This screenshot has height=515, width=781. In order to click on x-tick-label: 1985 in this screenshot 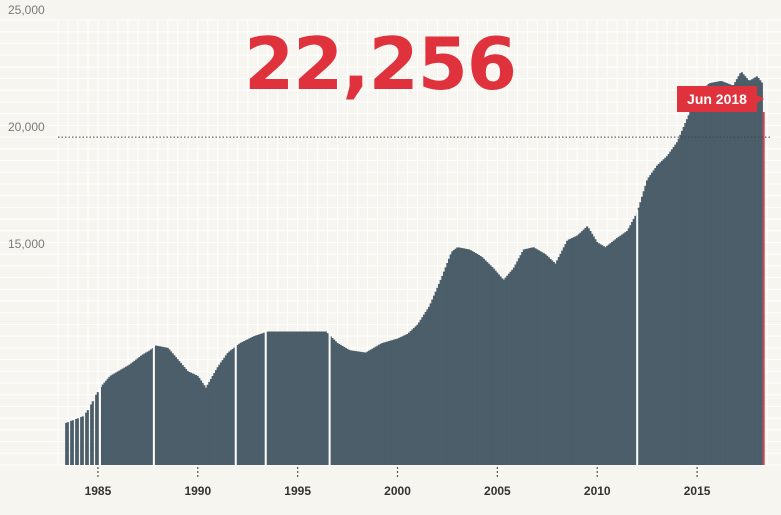, I will do `click(98, 491)`.